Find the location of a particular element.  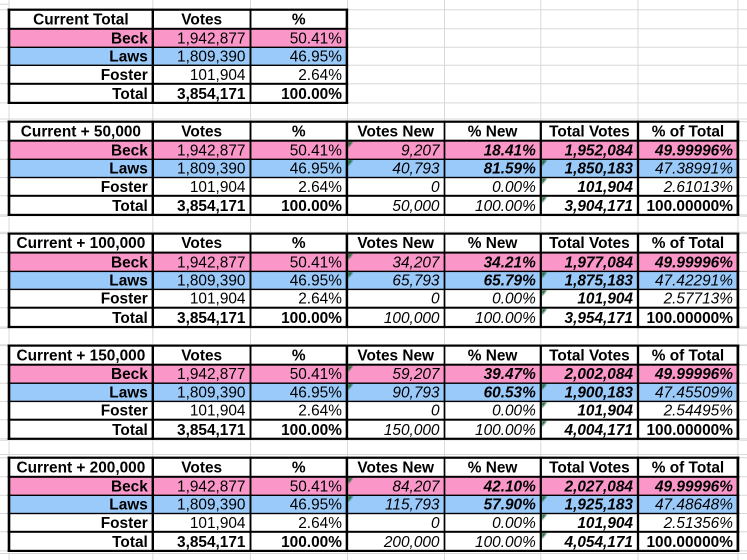

svg-text: 100,000 is located at coordinates (412, 318).